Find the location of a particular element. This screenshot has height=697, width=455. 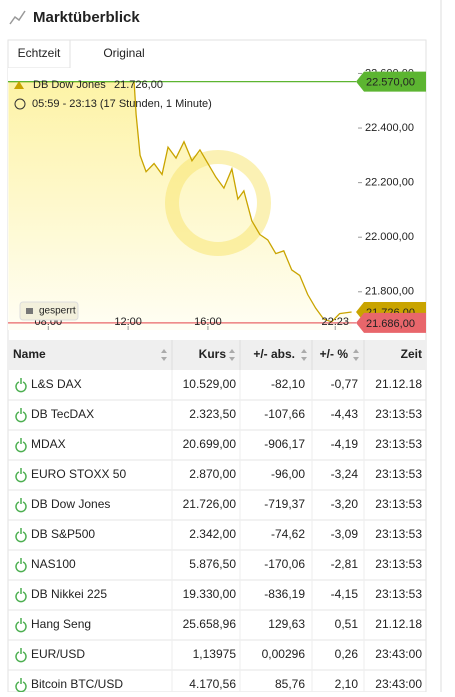

cell: 129,63 is located at coordinates (286, 624).